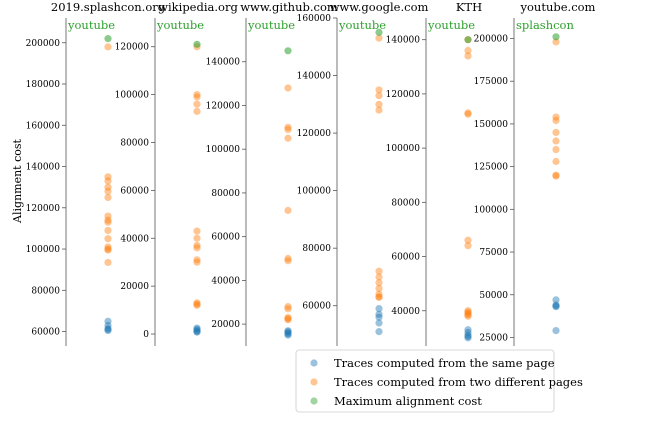 This screenshot has height=436, width=648. Describe the element at coordinates (403, 41) in the screenshot. I see `y-tick-label: 140000` at that location.